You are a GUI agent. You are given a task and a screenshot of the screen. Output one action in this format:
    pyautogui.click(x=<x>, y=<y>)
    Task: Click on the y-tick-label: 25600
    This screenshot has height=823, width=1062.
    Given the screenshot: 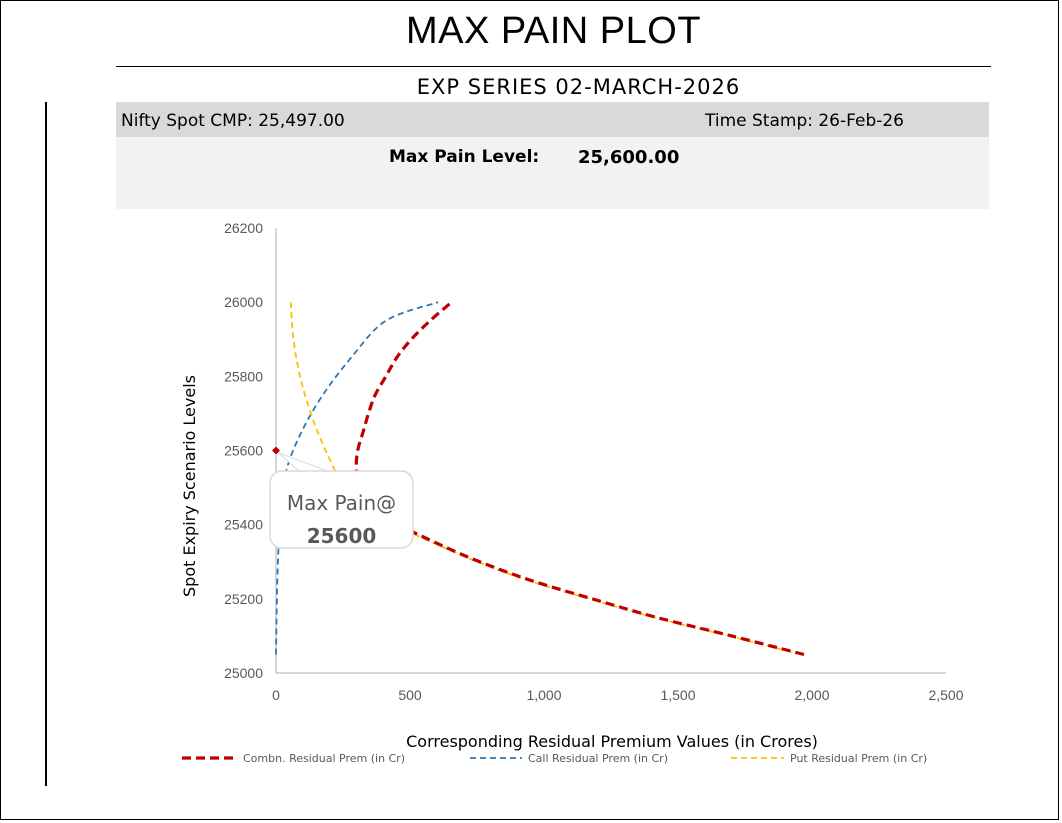 What is the action you would take?
    pyautogui.click(x=243, y=451)
    